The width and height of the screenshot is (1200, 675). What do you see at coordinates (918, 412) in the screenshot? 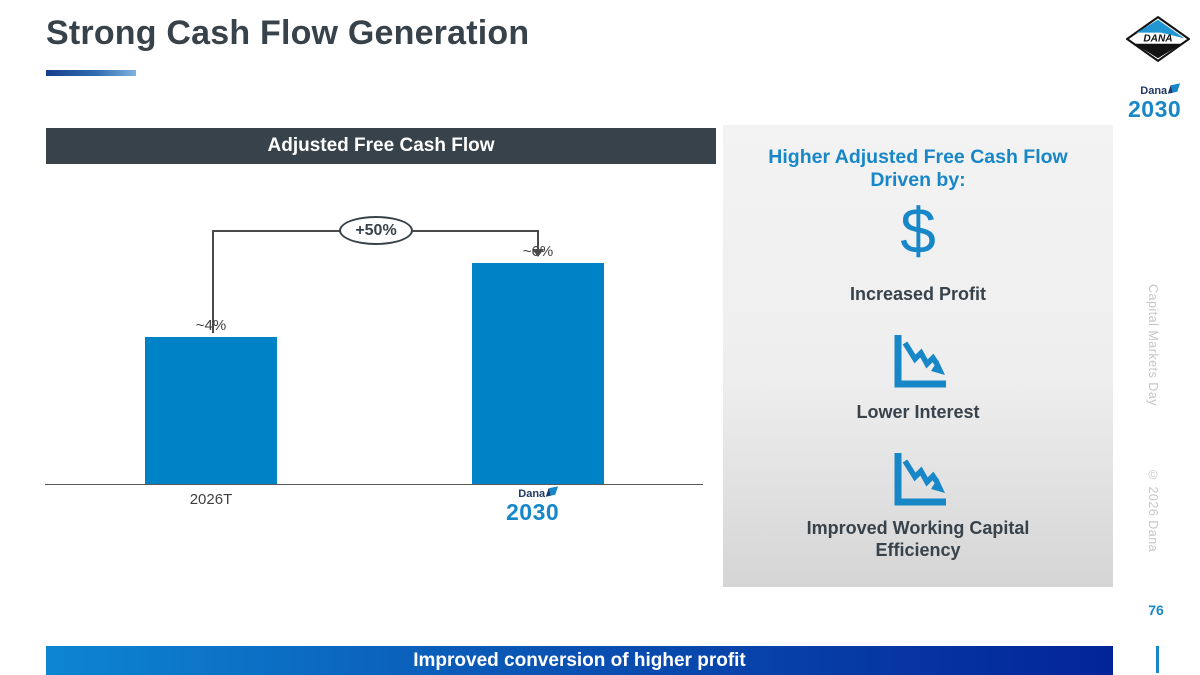
I see `driver-label-lower-interest: Lower Interest` at bounding box center [918, 412].